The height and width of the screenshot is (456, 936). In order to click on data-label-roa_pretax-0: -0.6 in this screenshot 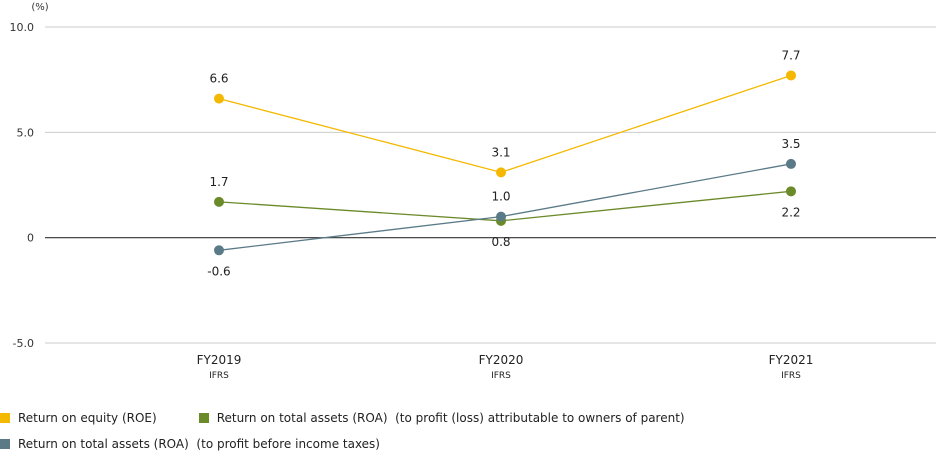, I will do `click(218, 271)`.